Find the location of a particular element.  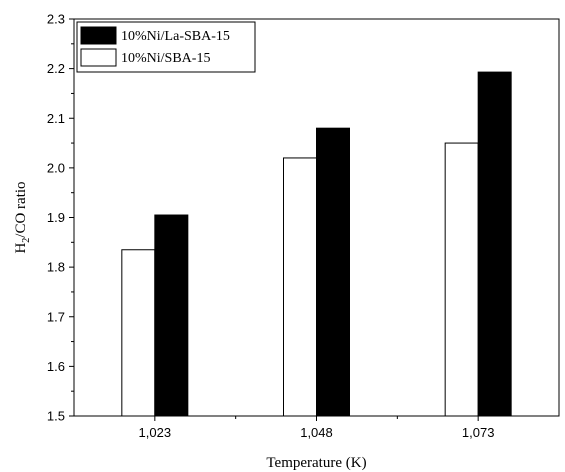

y-tick-label: 1.8 is located at coordinates (56, 267).